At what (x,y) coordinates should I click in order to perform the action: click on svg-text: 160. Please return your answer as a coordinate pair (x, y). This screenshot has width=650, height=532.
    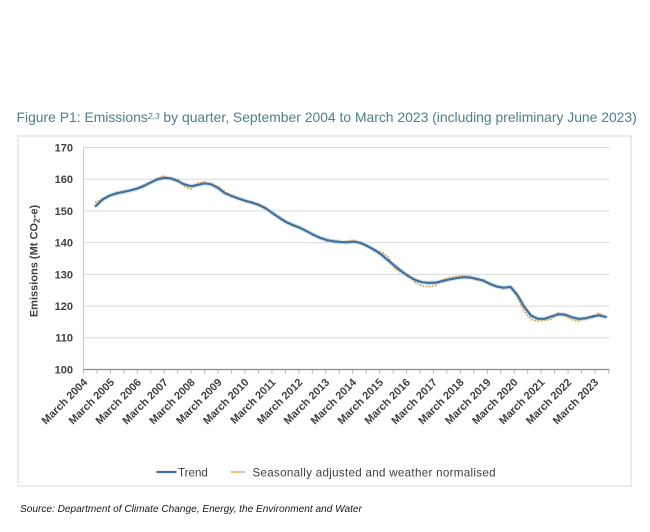
    Looking at the image, I should click on (64, 180).